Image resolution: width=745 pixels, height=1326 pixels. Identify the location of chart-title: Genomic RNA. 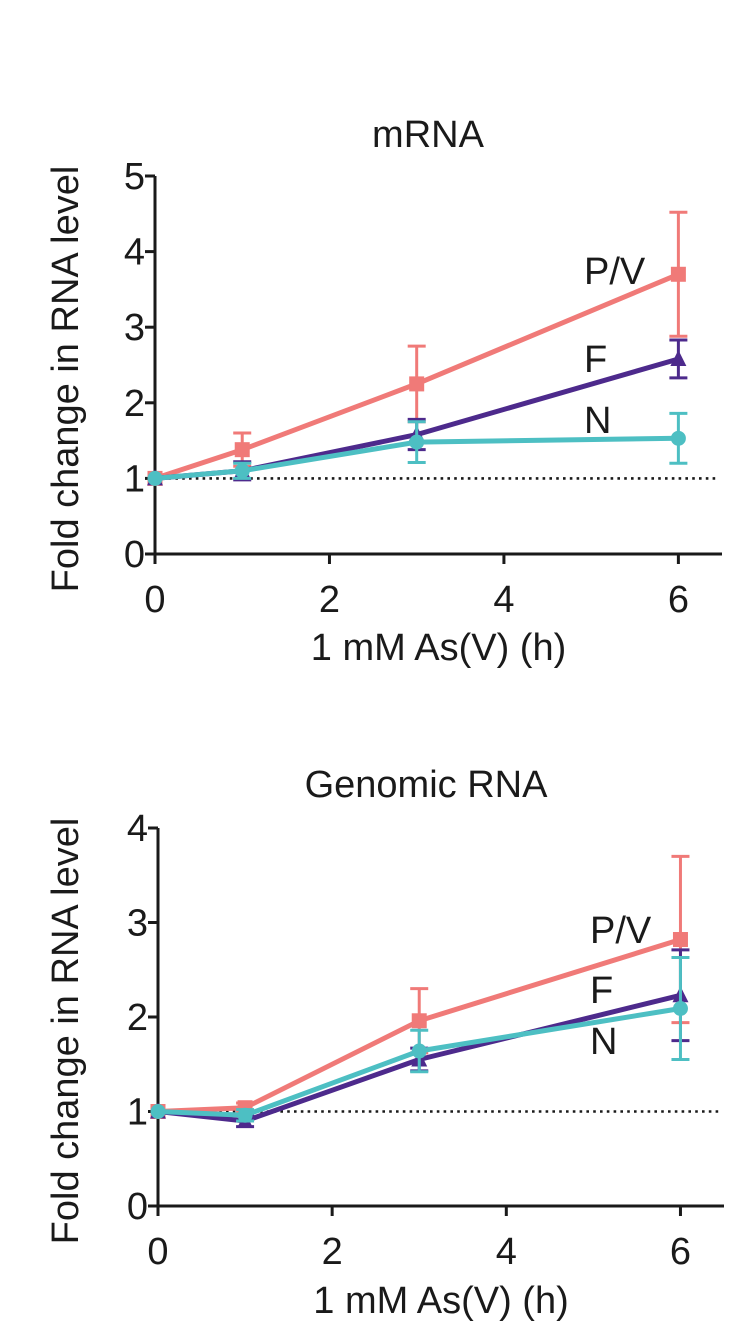
(426, 785).